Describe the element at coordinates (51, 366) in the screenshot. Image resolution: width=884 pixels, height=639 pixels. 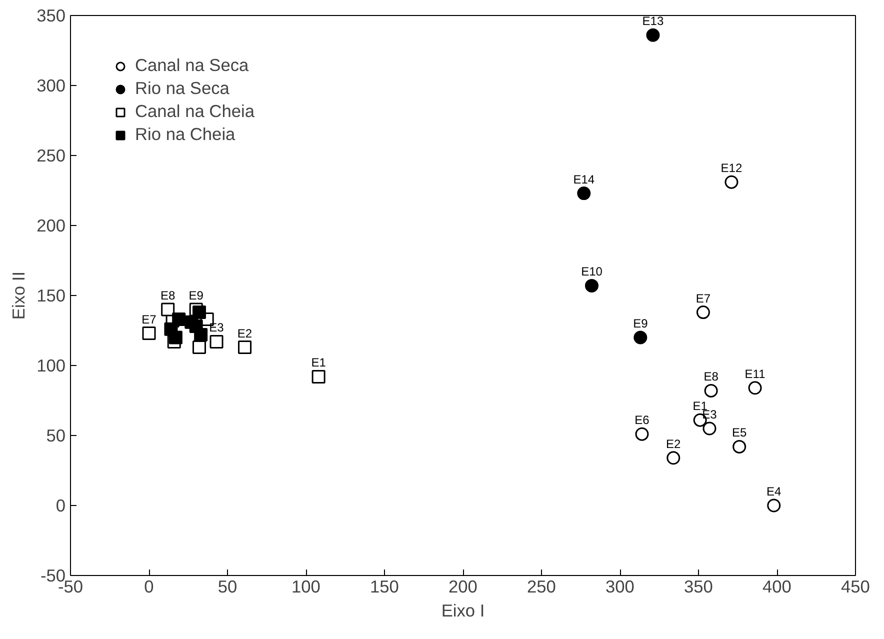
I see `y-tick-label: 100` at that location.